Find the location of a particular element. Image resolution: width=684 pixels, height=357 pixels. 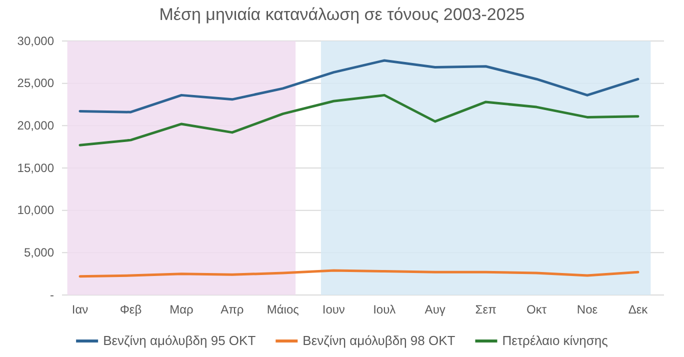

y-tick-label: 15,000 is located at coordinates (35, 167).